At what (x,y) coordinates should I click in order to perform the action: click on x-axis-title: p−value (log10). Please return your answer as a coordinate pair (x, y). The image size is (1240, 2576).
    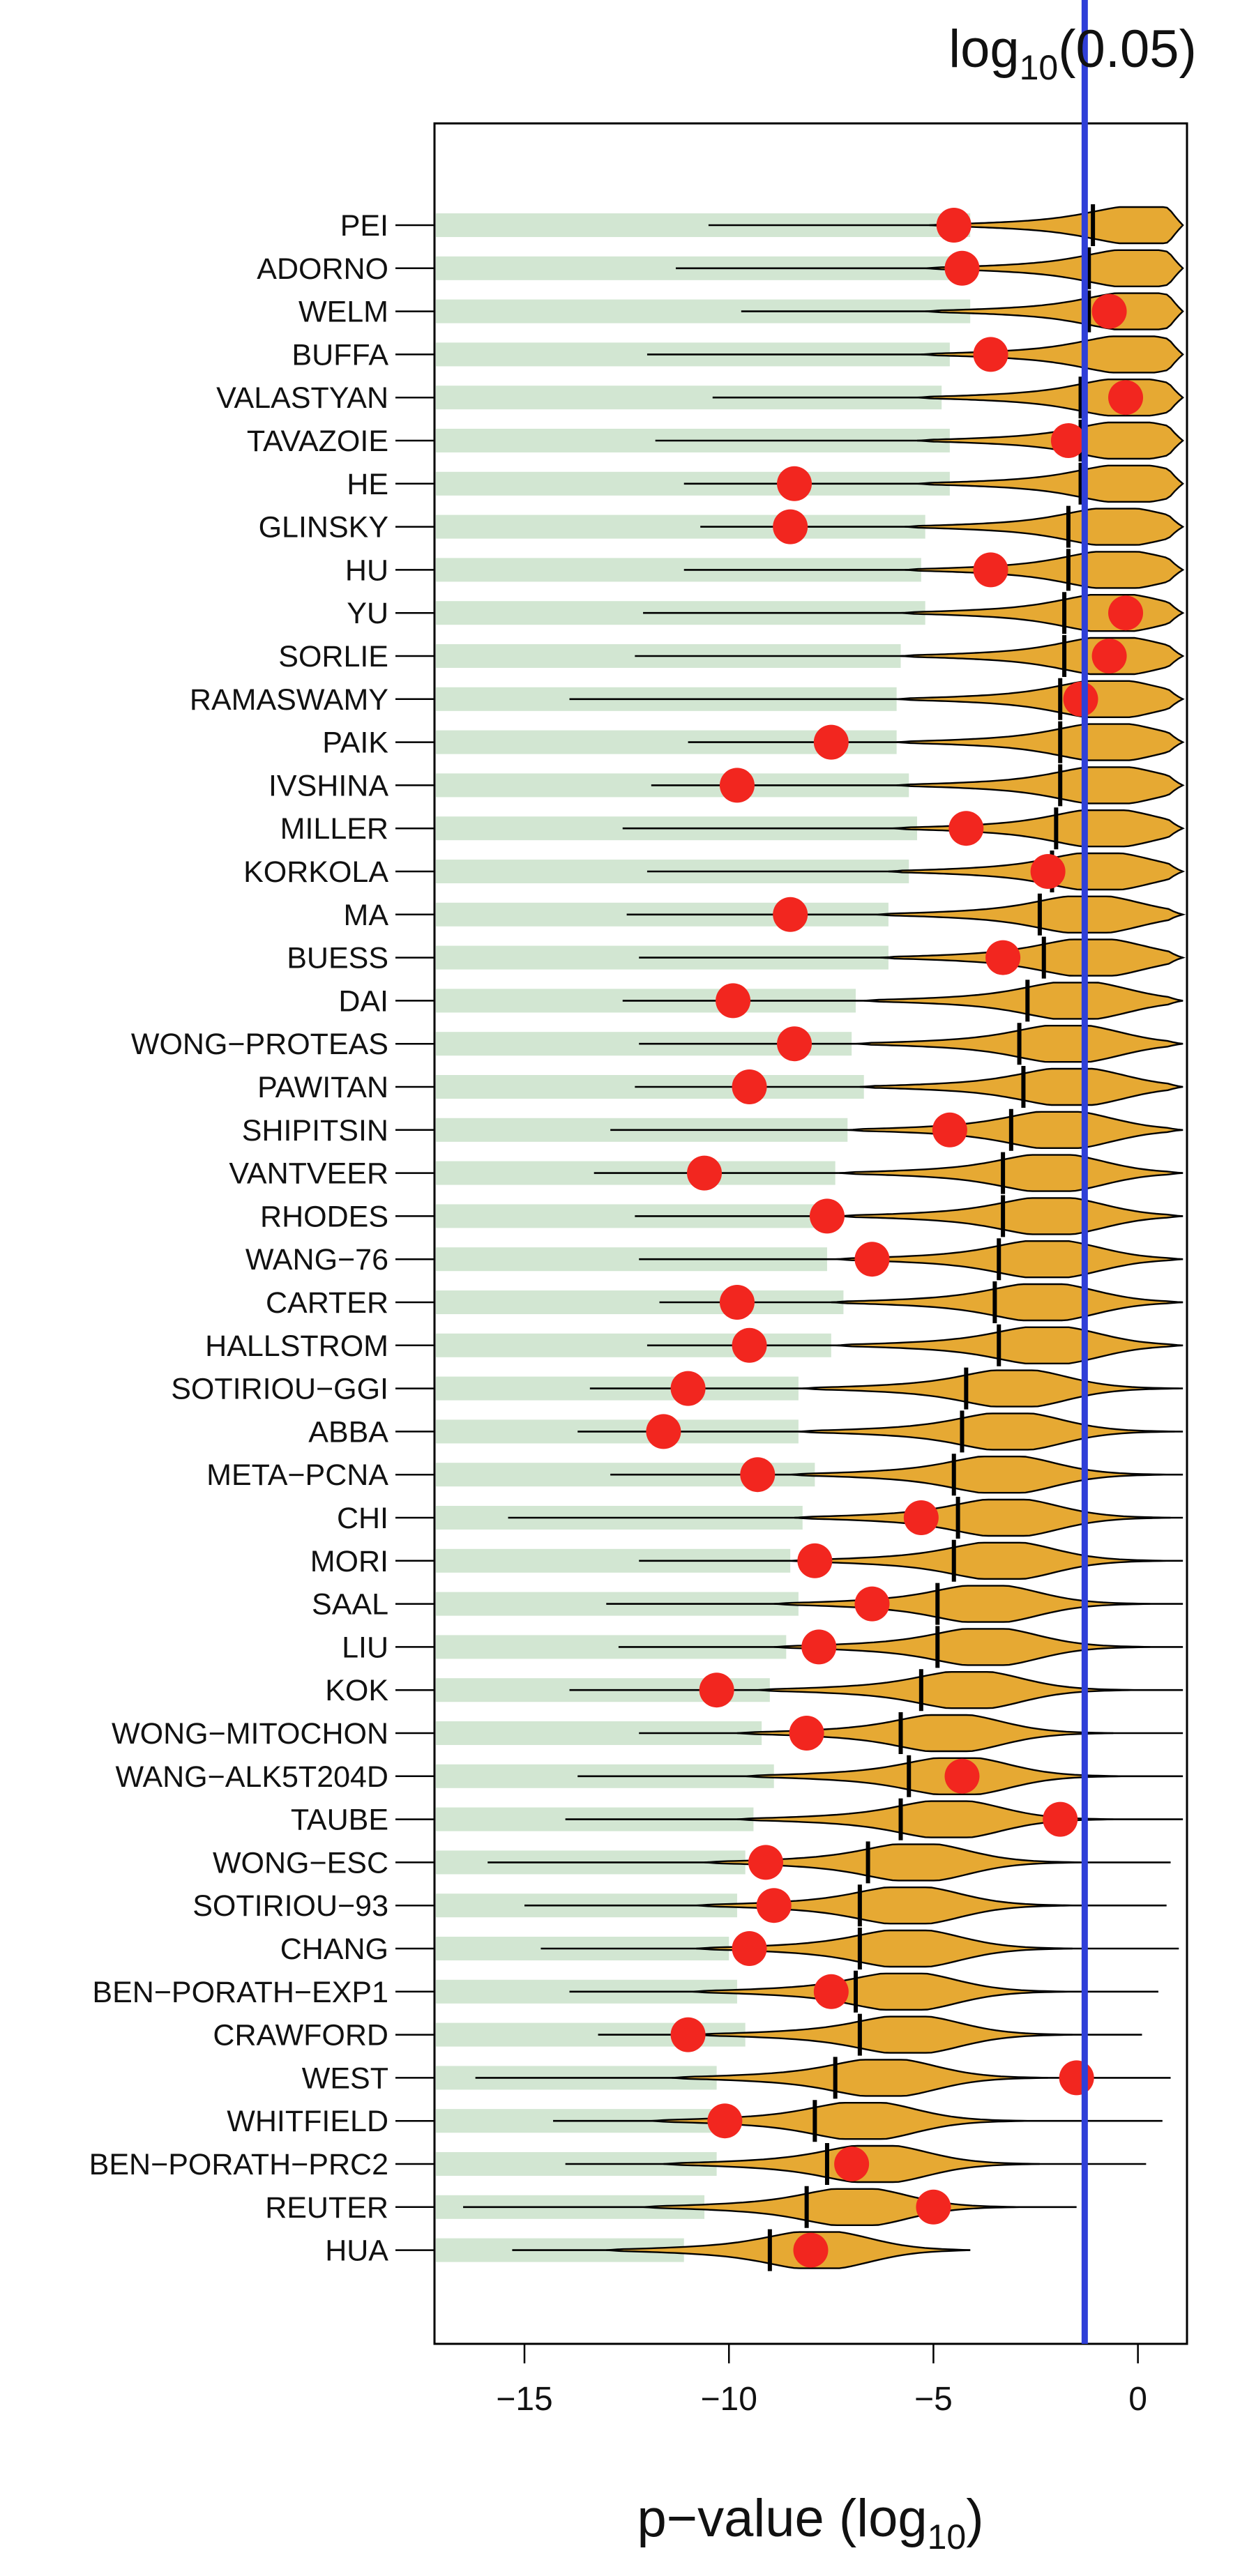
    Looking at the image, I should click on (810, 2523).